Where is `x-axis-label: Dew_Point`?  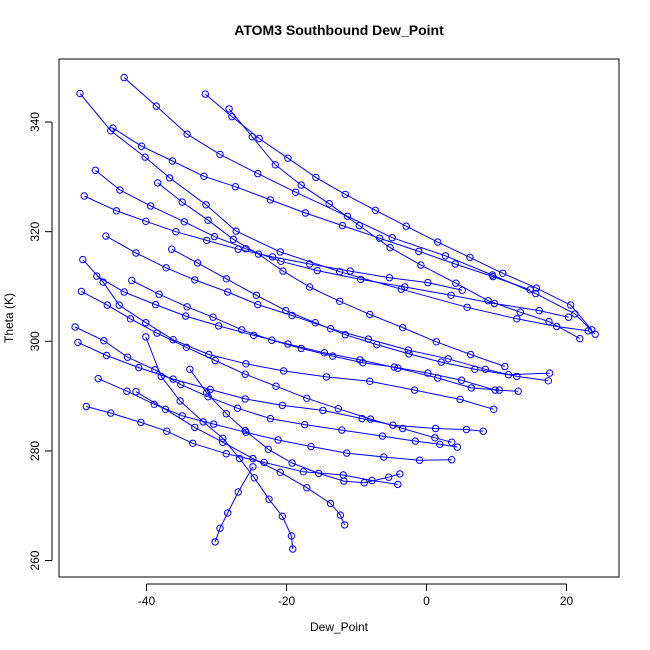 x-axis-label: Dew_Point is located at coordinates (339, 627).